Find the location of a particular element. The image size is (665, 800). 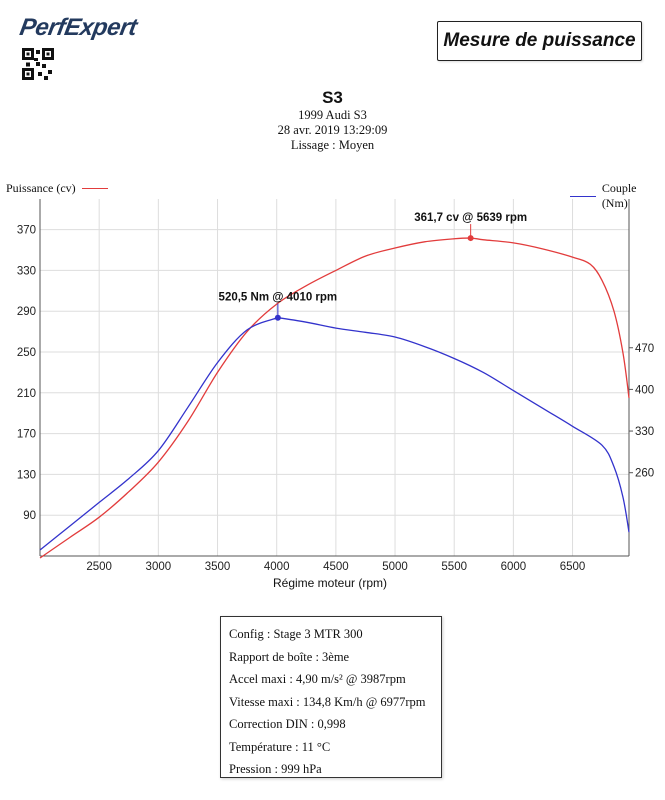

legend-power: Puissance (cv) is located at coordinates (57, 188).